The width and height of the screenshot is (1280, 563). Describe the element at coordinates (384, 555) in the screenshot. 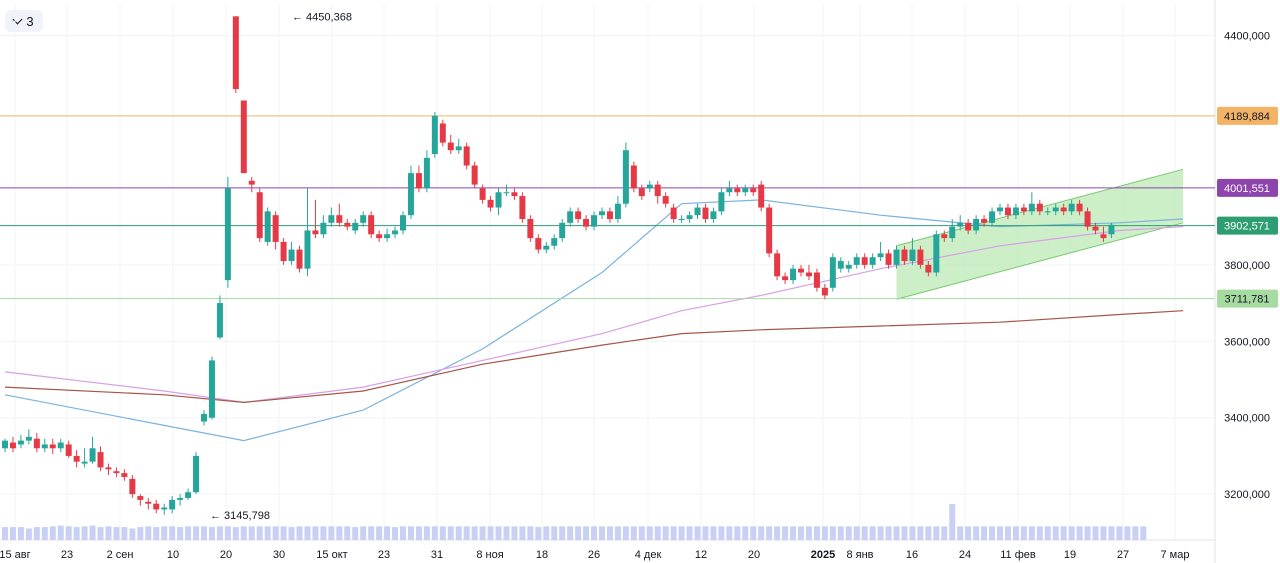

I see `x-tick-label: 23` at that location.